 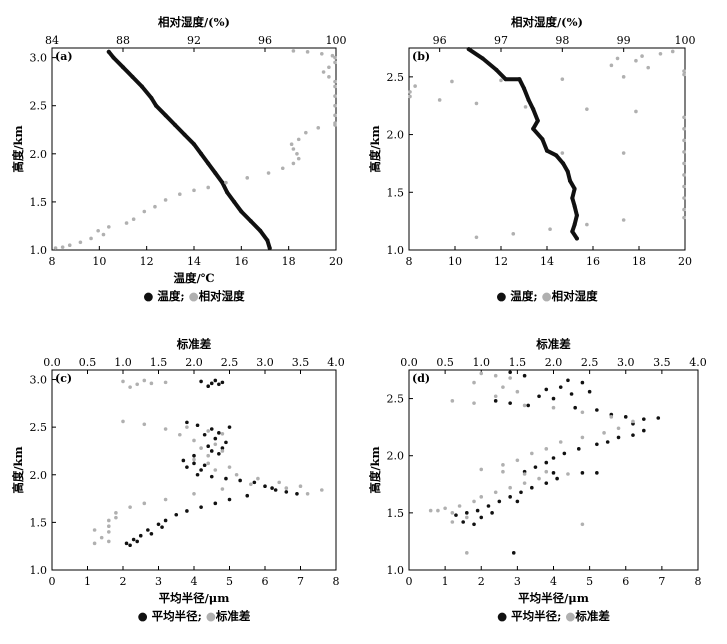 What do you see at coordinates (123, 40) in the screenshot?
I see `x2-tick-label: 88` at bounding box center [123, 40].